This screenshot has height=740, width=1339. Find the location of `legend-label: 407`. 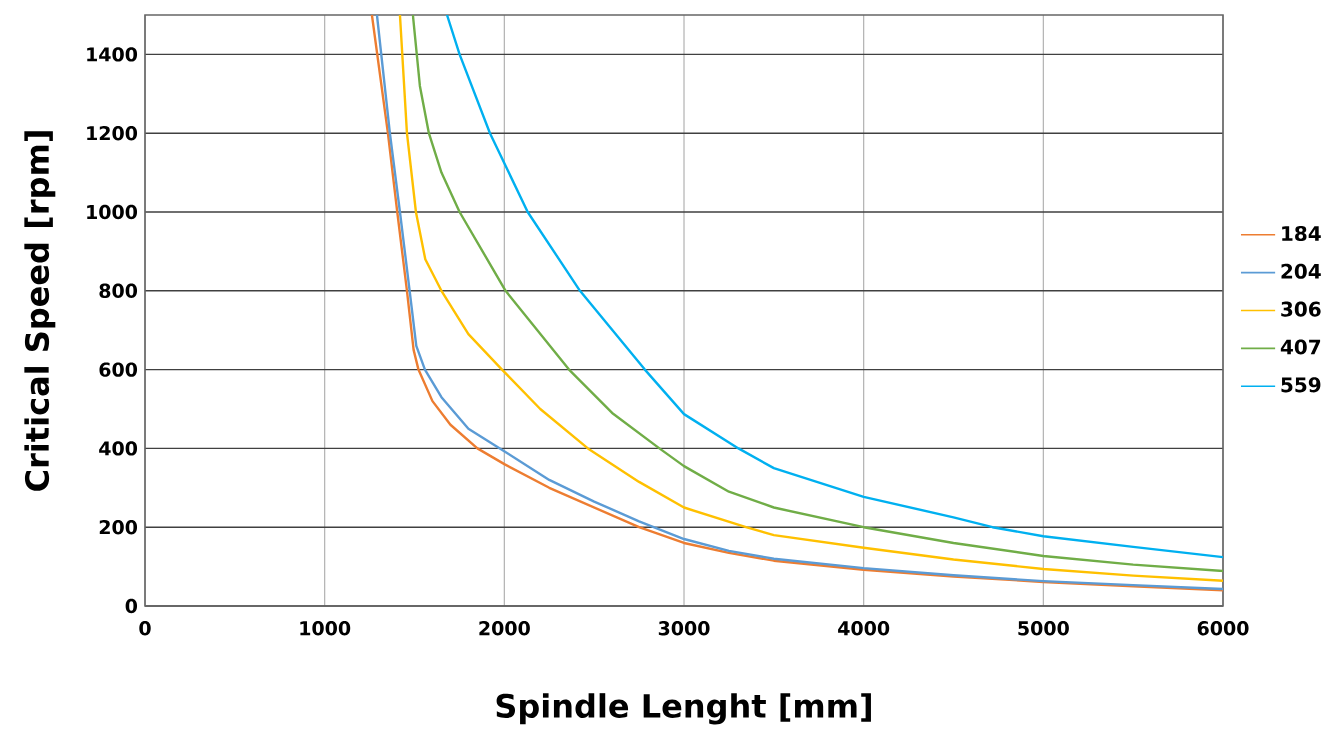

legend-label: 407 is located at coordinates (1300, 347).